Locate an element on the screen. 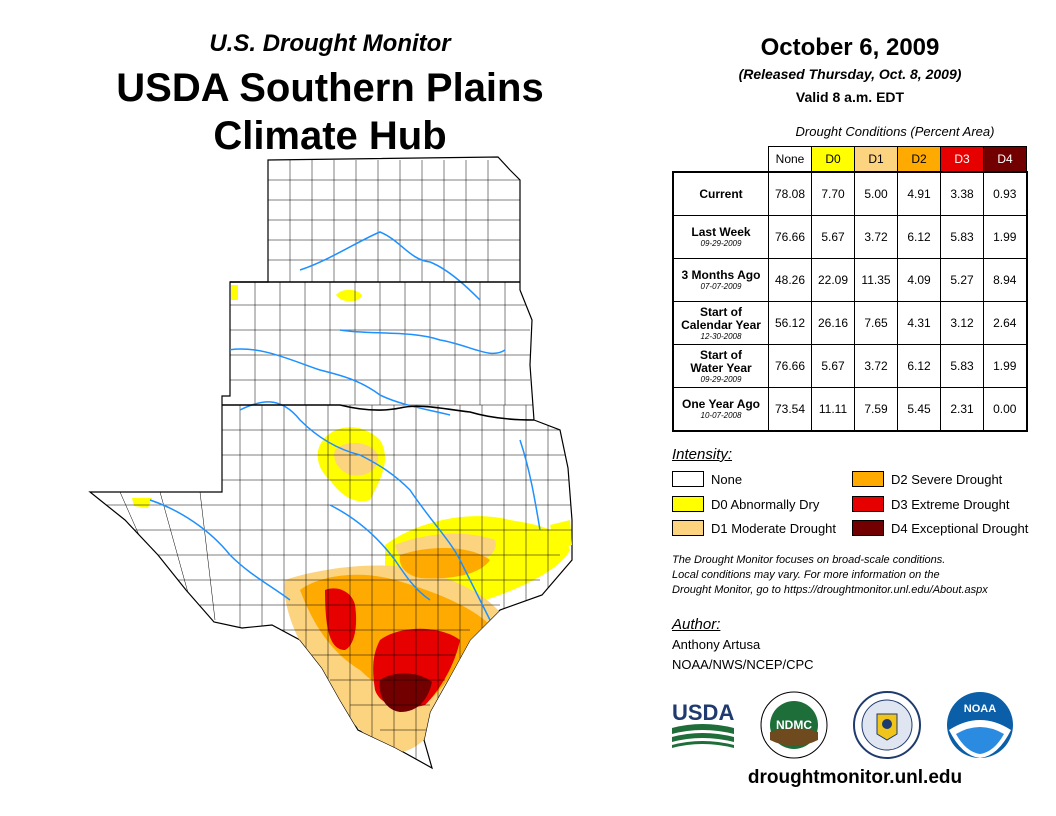 The height and width of the screenshot is (816, 1056). table-cell: 5.00 is located at coordinates (876, 193).